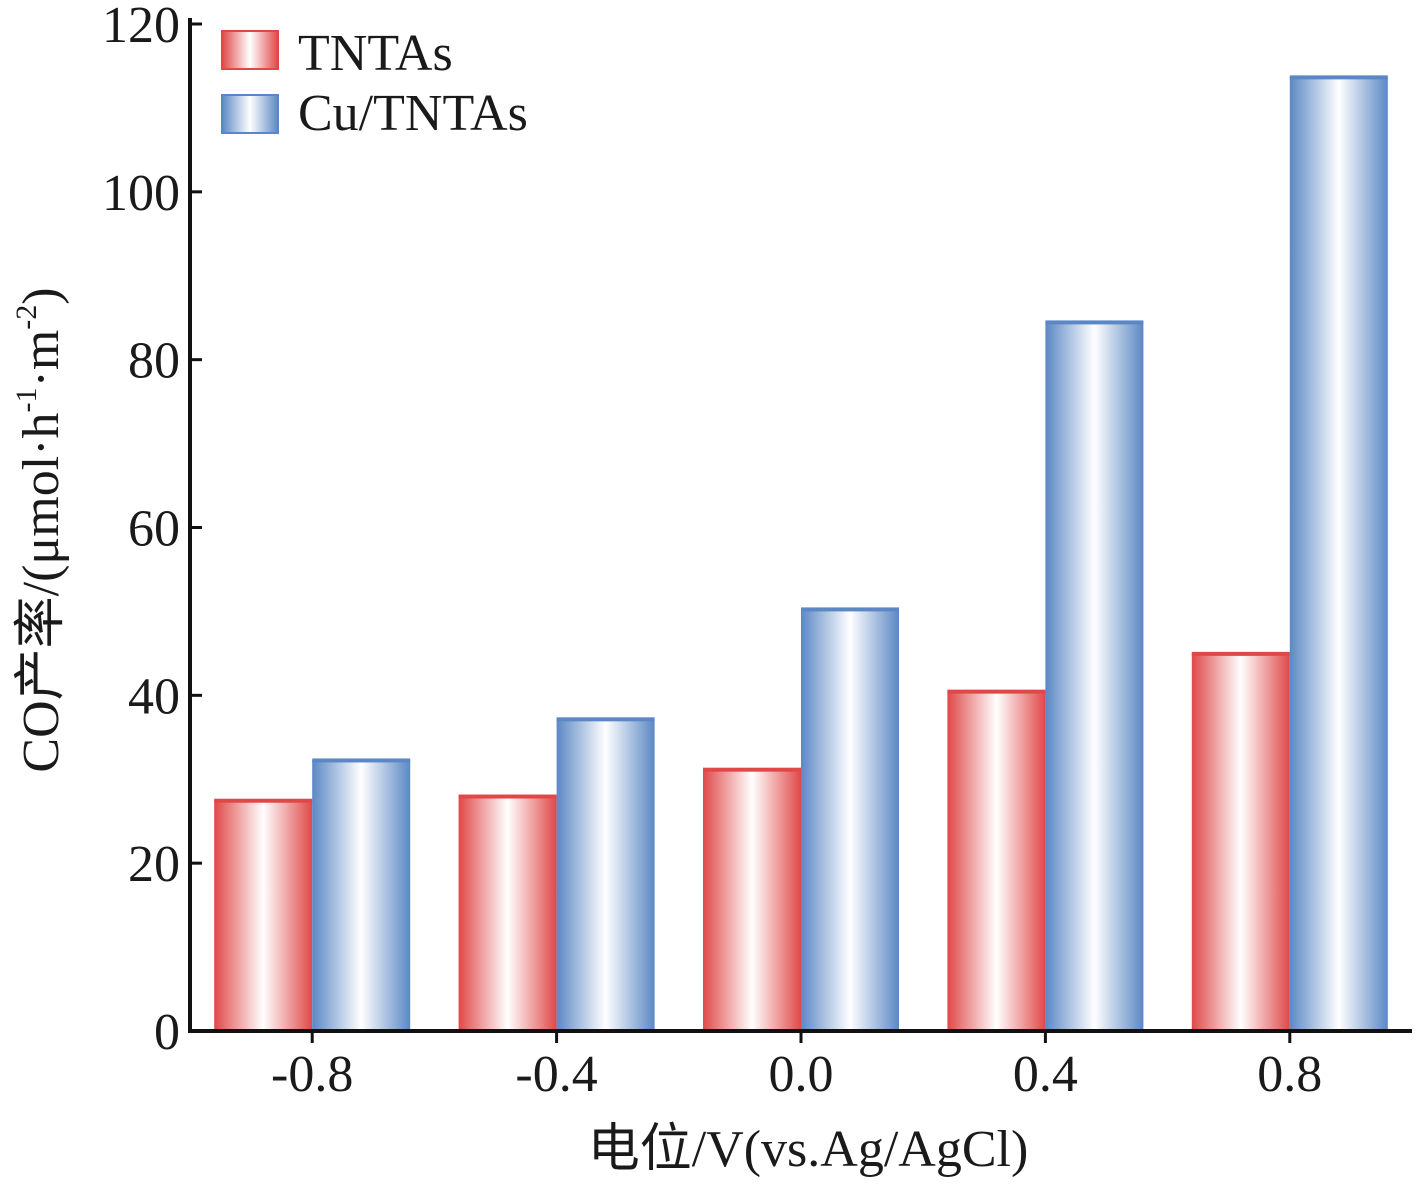 This screenshot has height=1186, width=1417. I want to click on x-tick-label-0: -0.8, so click(312, 1074).